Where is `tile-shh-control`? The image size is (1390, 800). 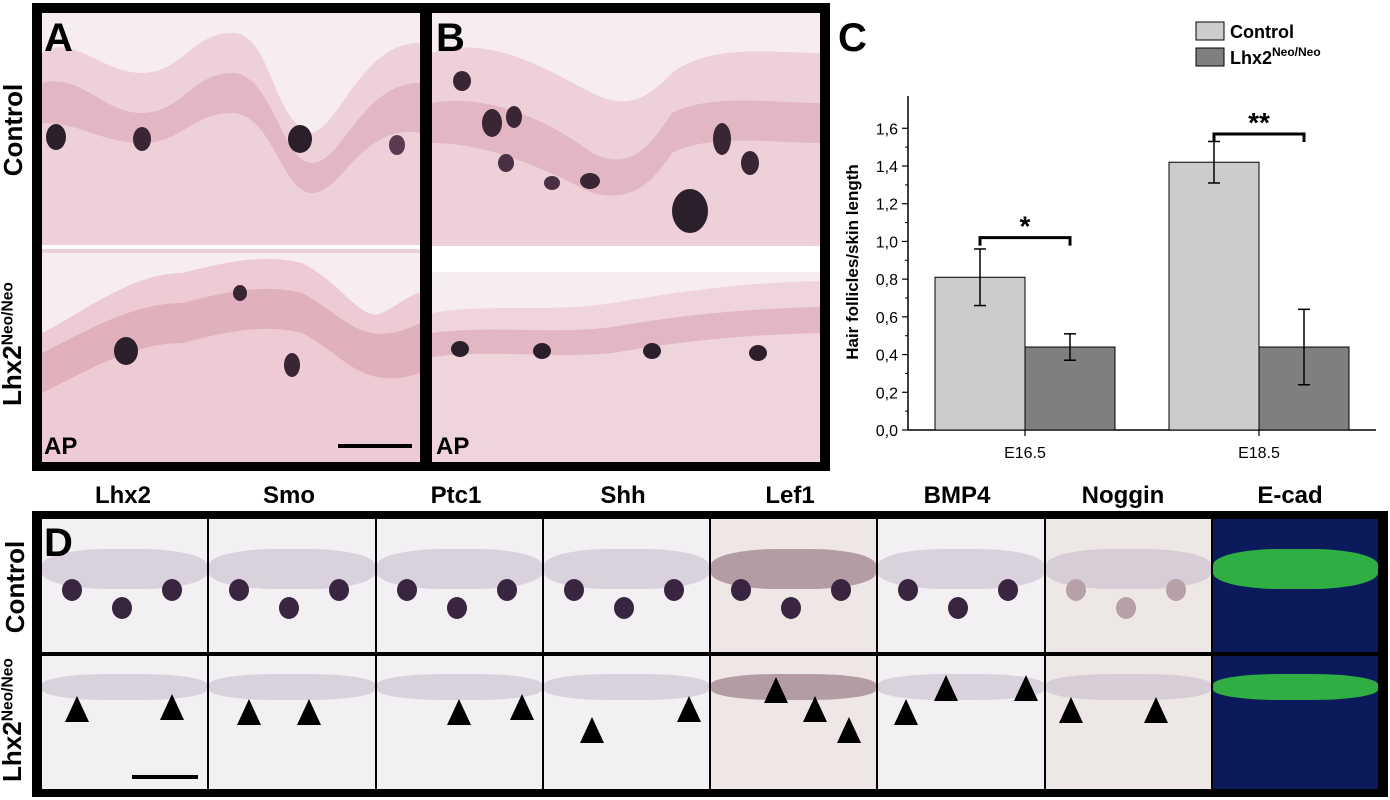
tile-shh-control is located at coordinates (626, 585).